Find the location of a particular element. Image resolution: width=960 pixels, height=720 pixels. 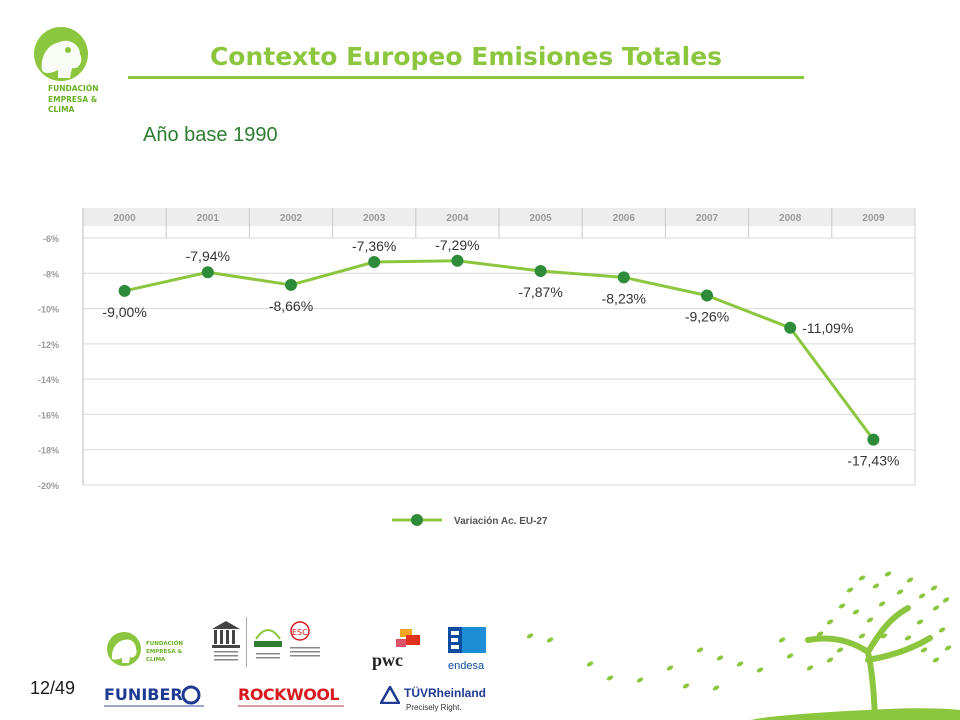

y-tick-label: -12% is located at coordinates (48, 345).